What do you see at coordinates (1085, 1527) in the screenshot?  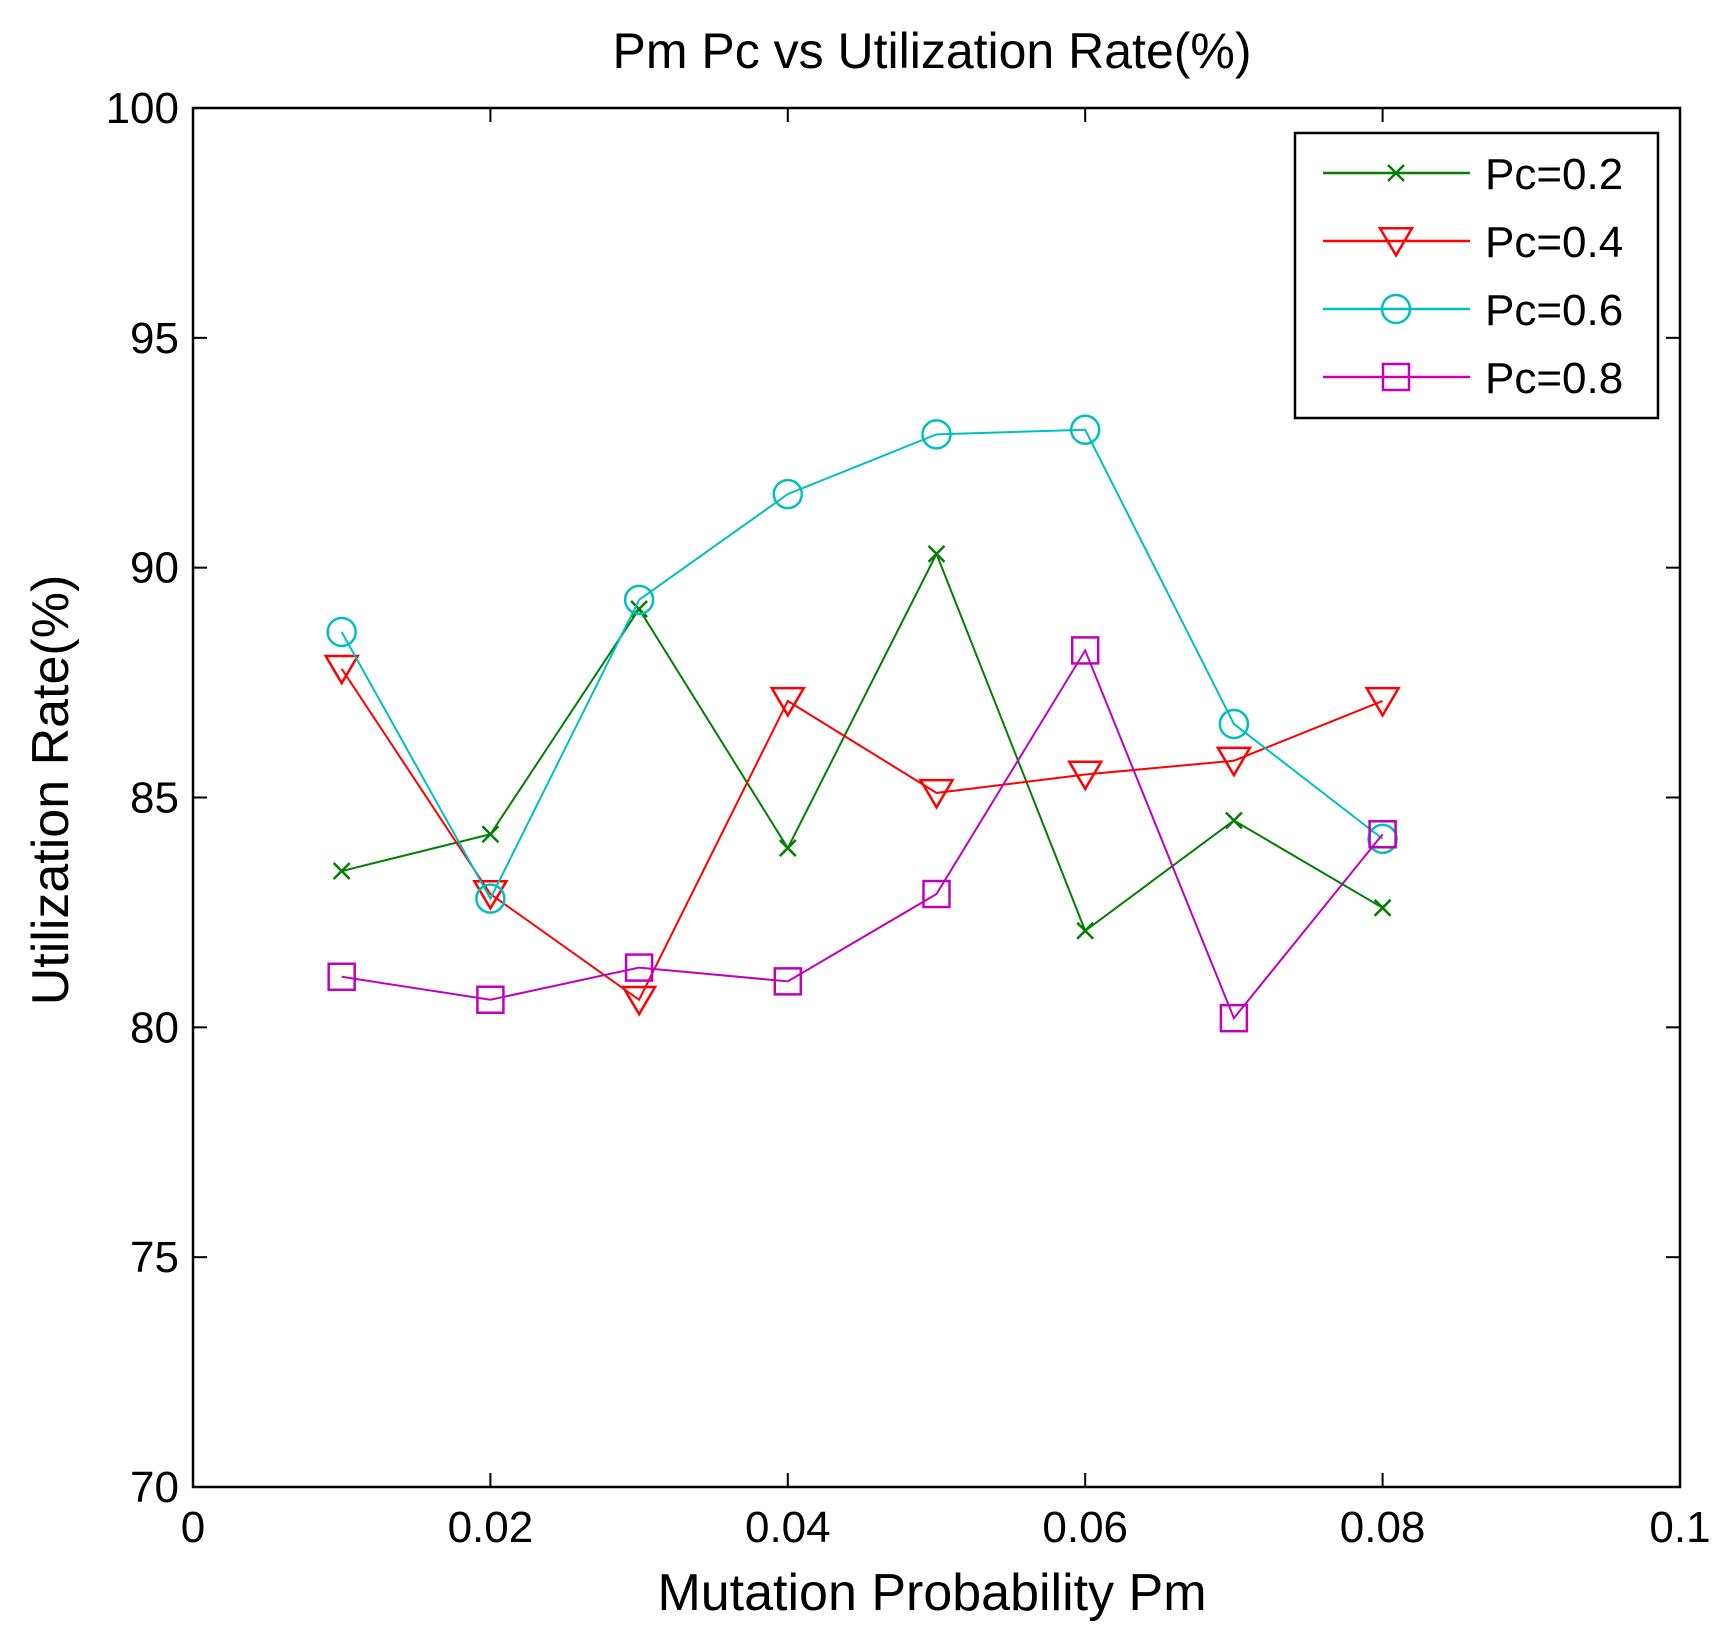 I see `x-tick-label: 0.06` at bounding box center [1085, 1527].